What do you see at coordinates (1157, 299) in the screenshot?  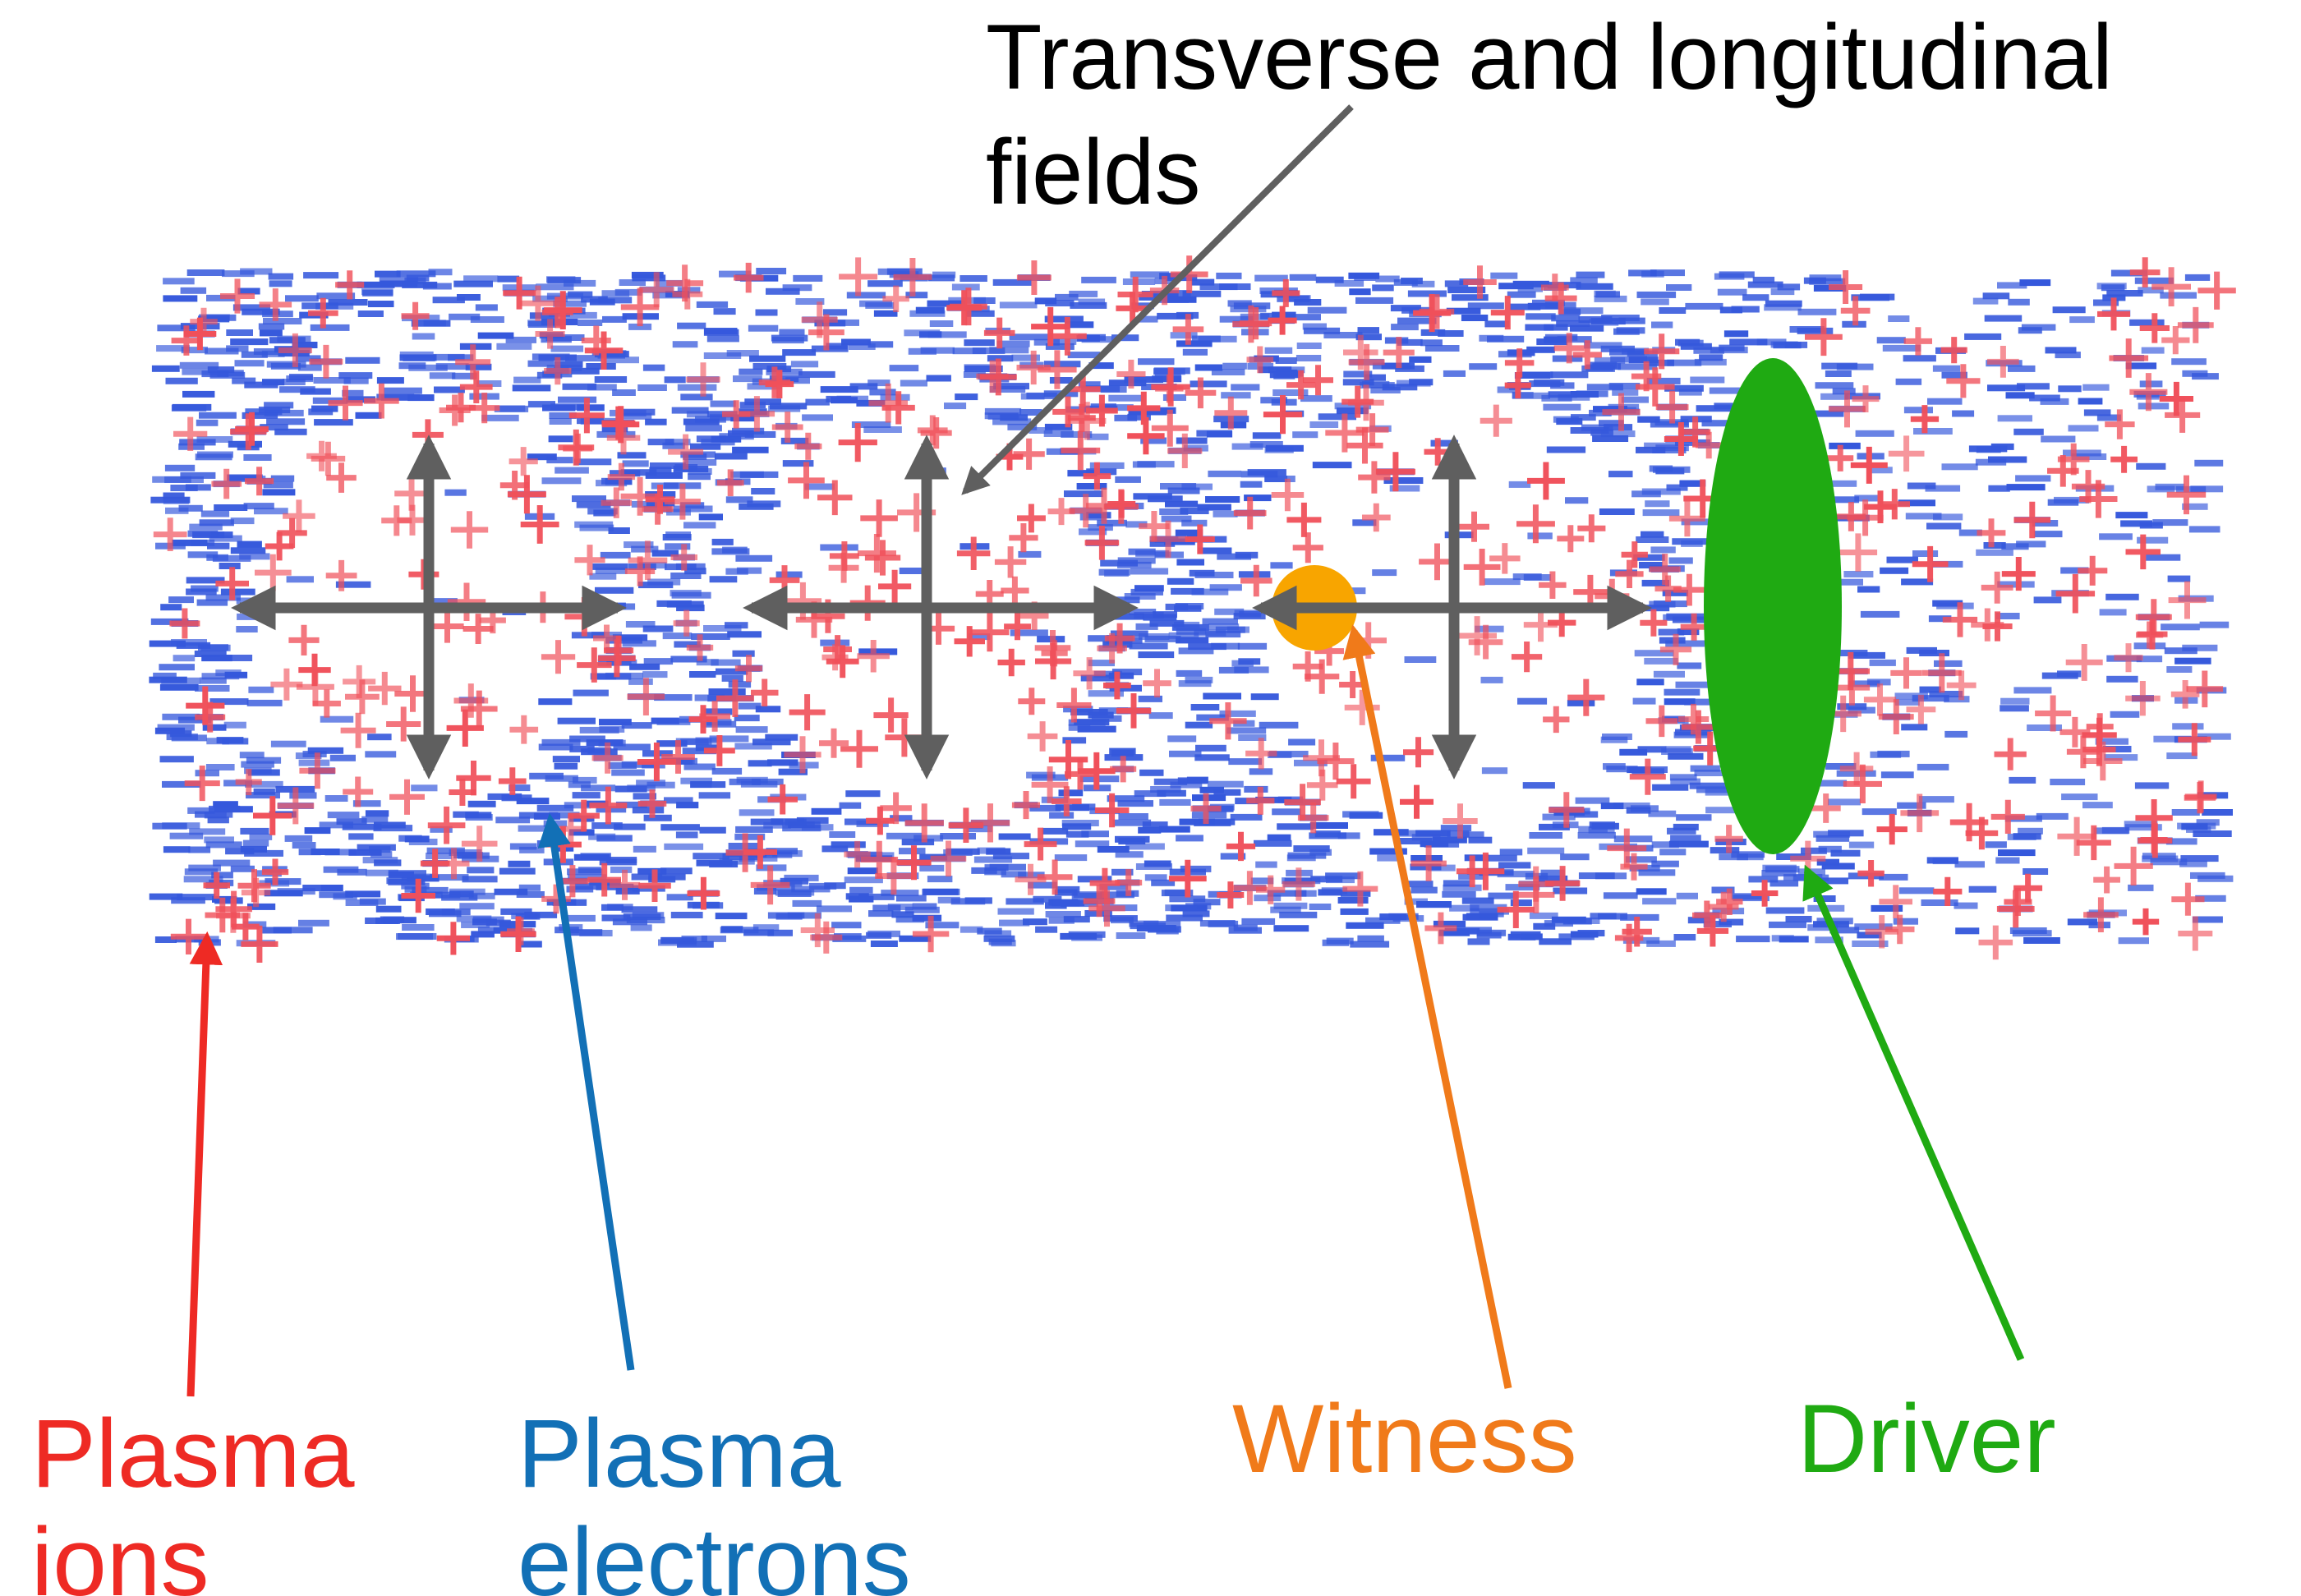 I see `annotation-pointer-arrow` at bounding box center [1157, 299].